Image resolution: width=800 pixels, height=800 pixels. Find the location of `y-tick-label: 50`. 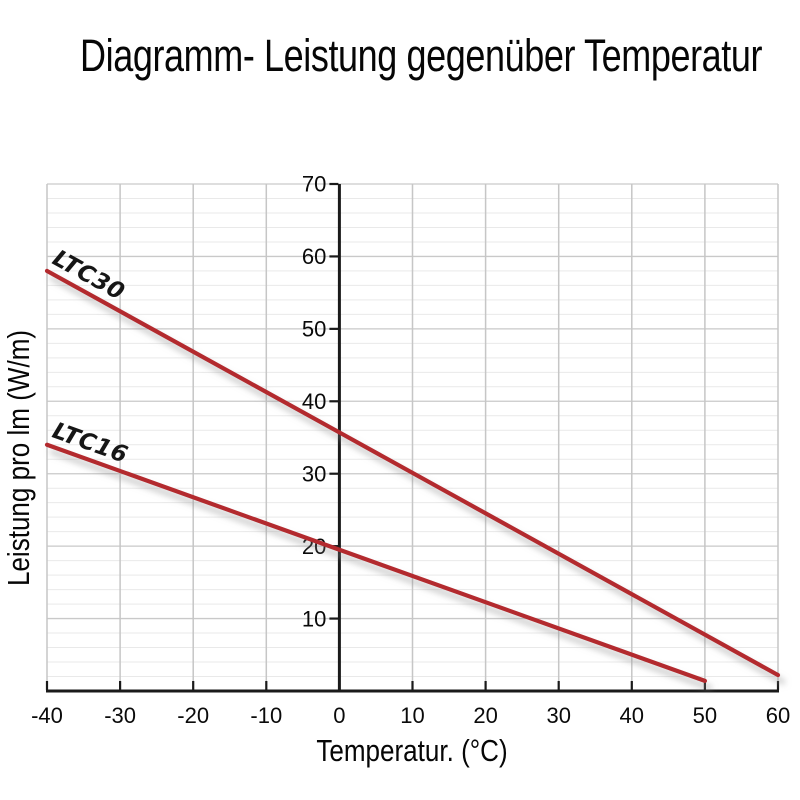

y-tick-label: 50 is located at coordinates (314, 329).